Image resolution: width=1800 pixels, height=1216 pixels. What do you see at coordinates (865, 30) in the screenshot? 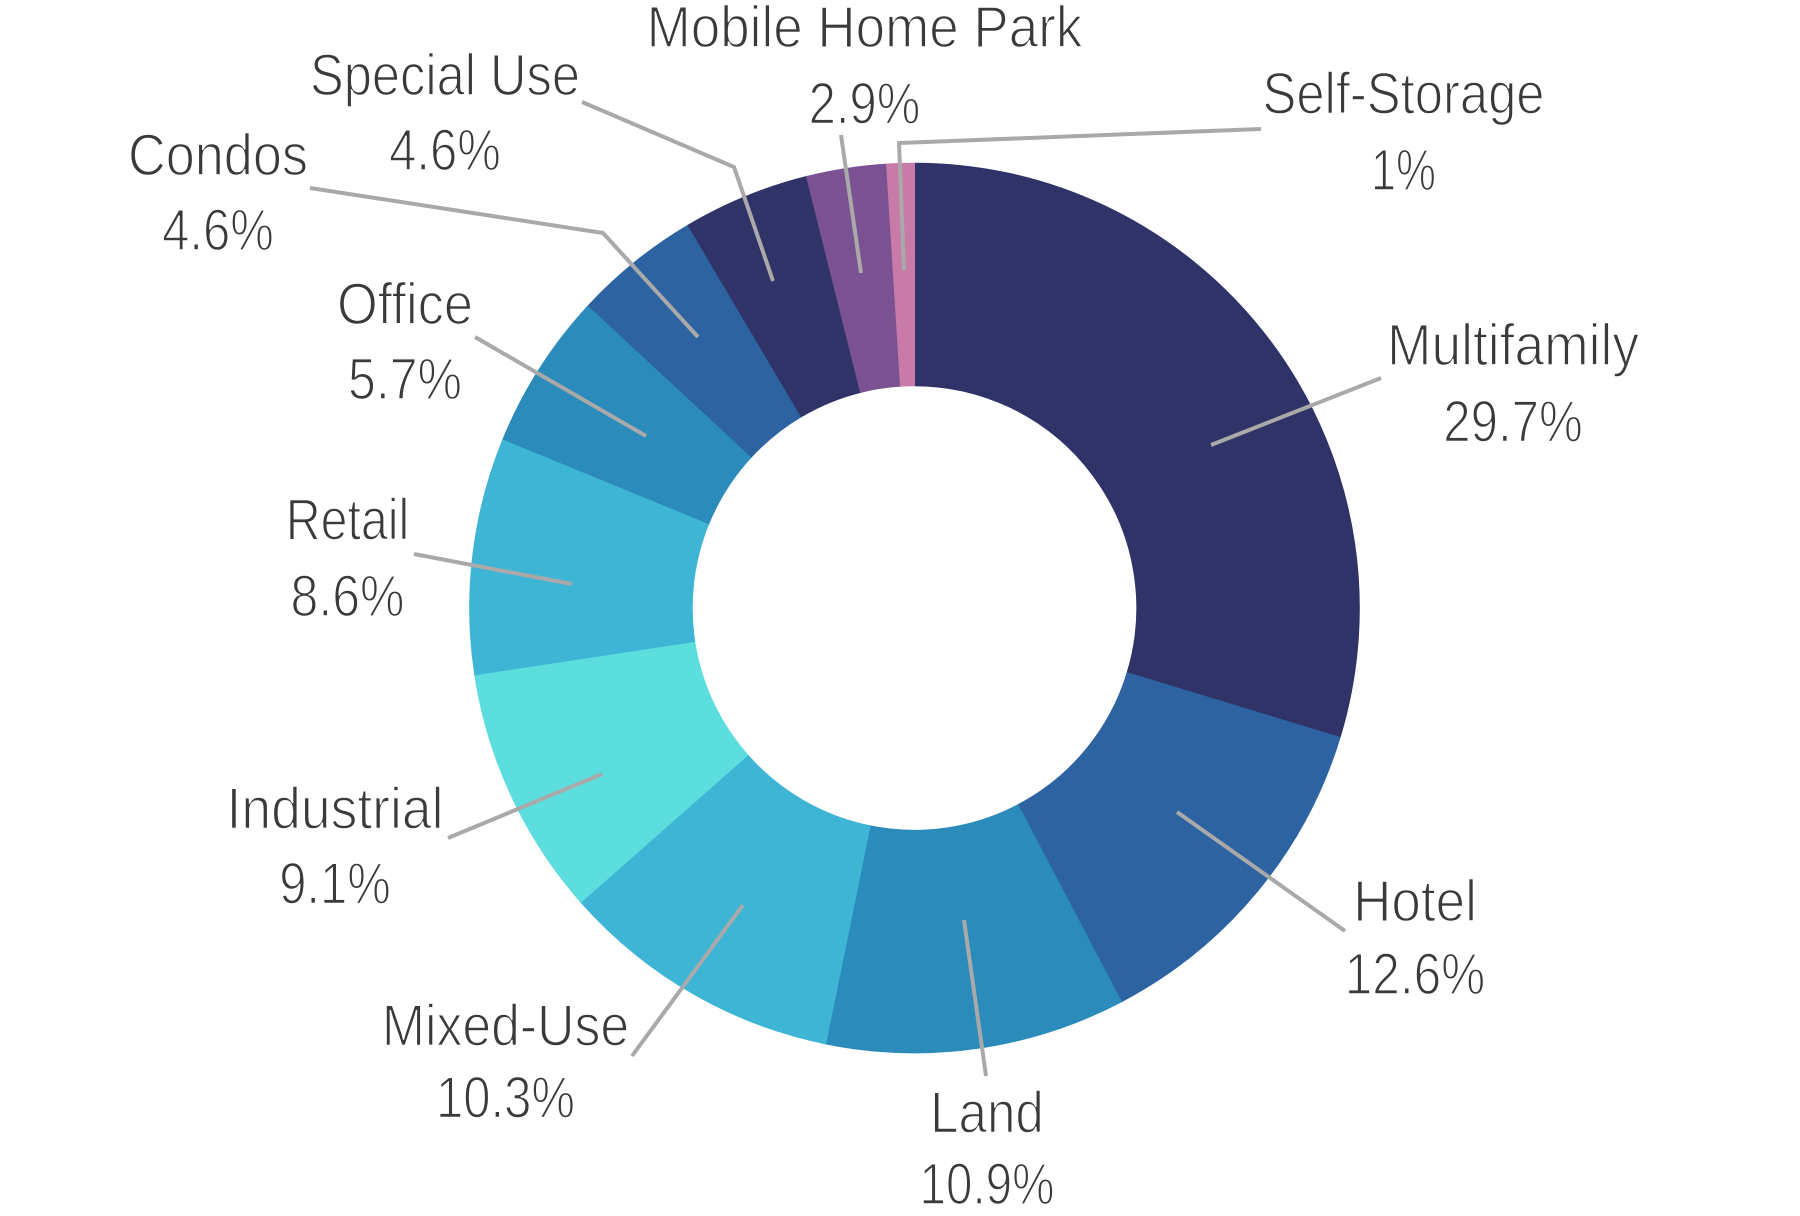
I see `svg-text: Mobile Home Park` at bounding box center [865, 30].